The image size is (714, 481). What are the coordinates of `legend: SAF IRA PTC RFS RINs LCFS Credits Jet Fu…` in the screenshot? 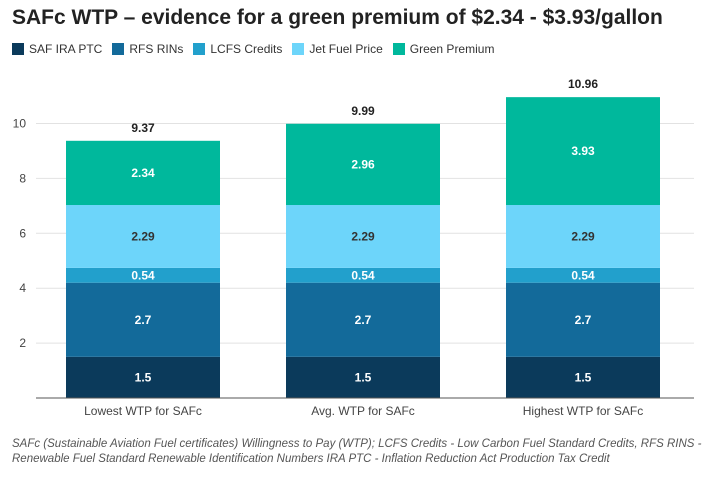 It's located at (258, 49).